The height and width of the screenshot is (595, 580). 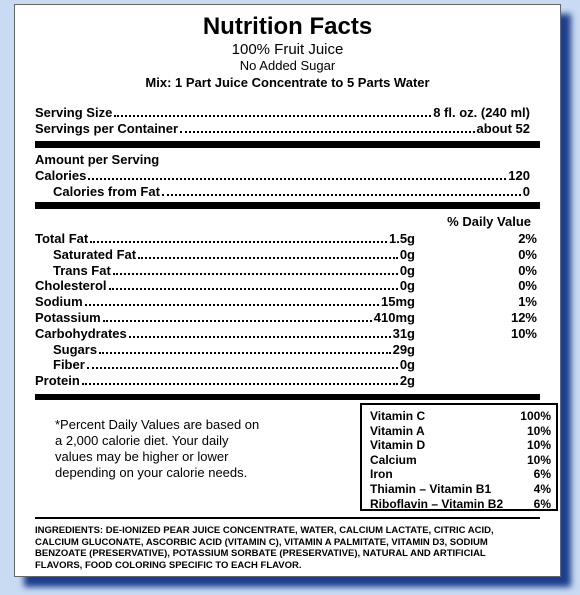 What do you see at coordinates (398, 416) in the screenshot?
I see `vitamin-name: Vitamin C` at bounding box center [398, 416].